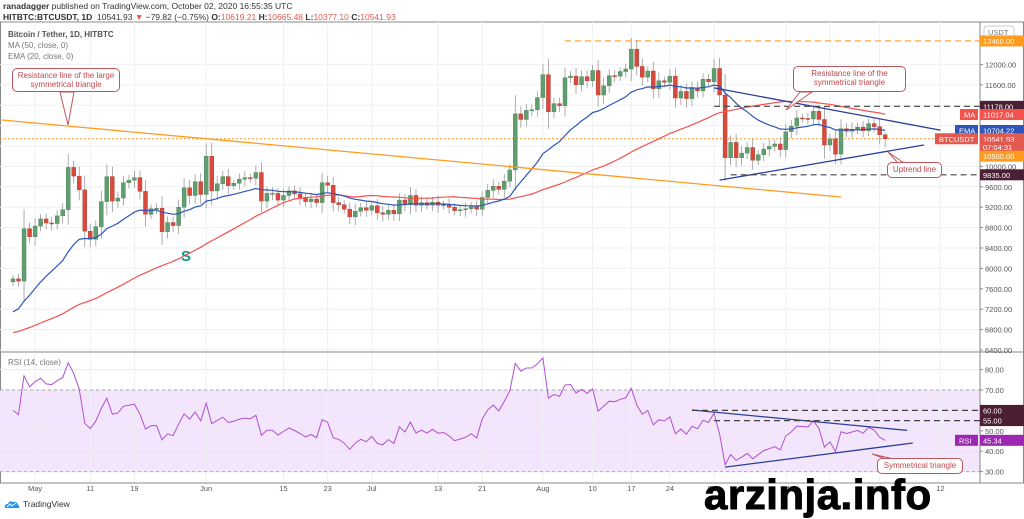 This screenshot has height=519, width=1024. Describe the element at coordinates (26, 6) in the screenshot. I see `publisher: ranadagger` at that location.